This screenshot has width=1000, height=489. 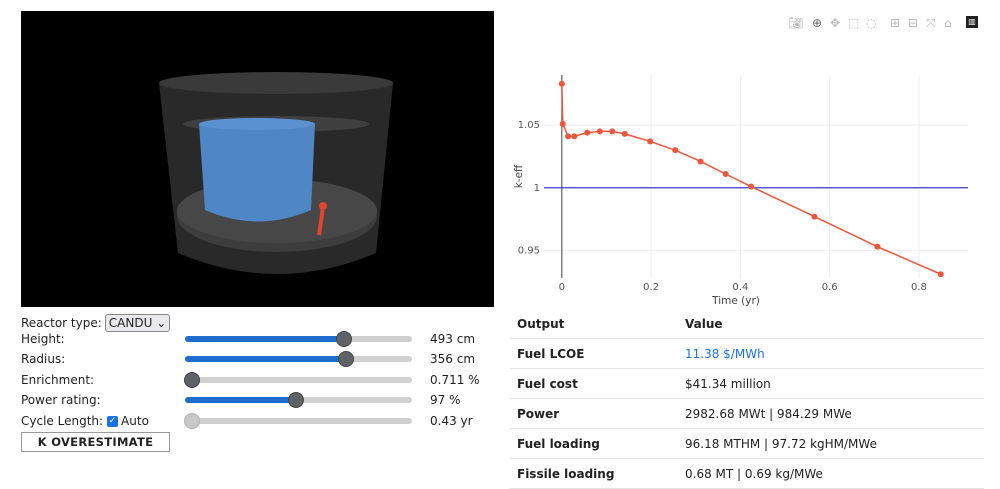 What do you see at coordinates (594, 473) in the screenshot?
I see `row-key: Fissile loading` at bounding box center [594, 473].